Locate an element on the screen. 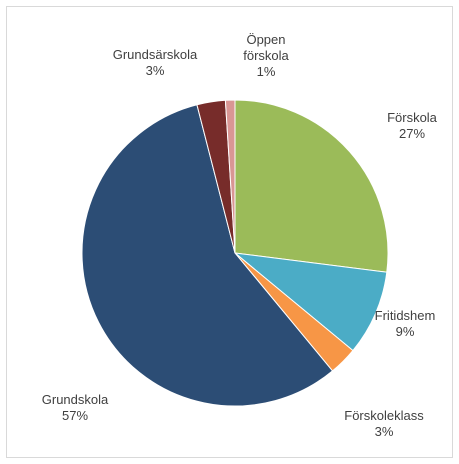  value-label: 57% is located at coordinates (75, 415).